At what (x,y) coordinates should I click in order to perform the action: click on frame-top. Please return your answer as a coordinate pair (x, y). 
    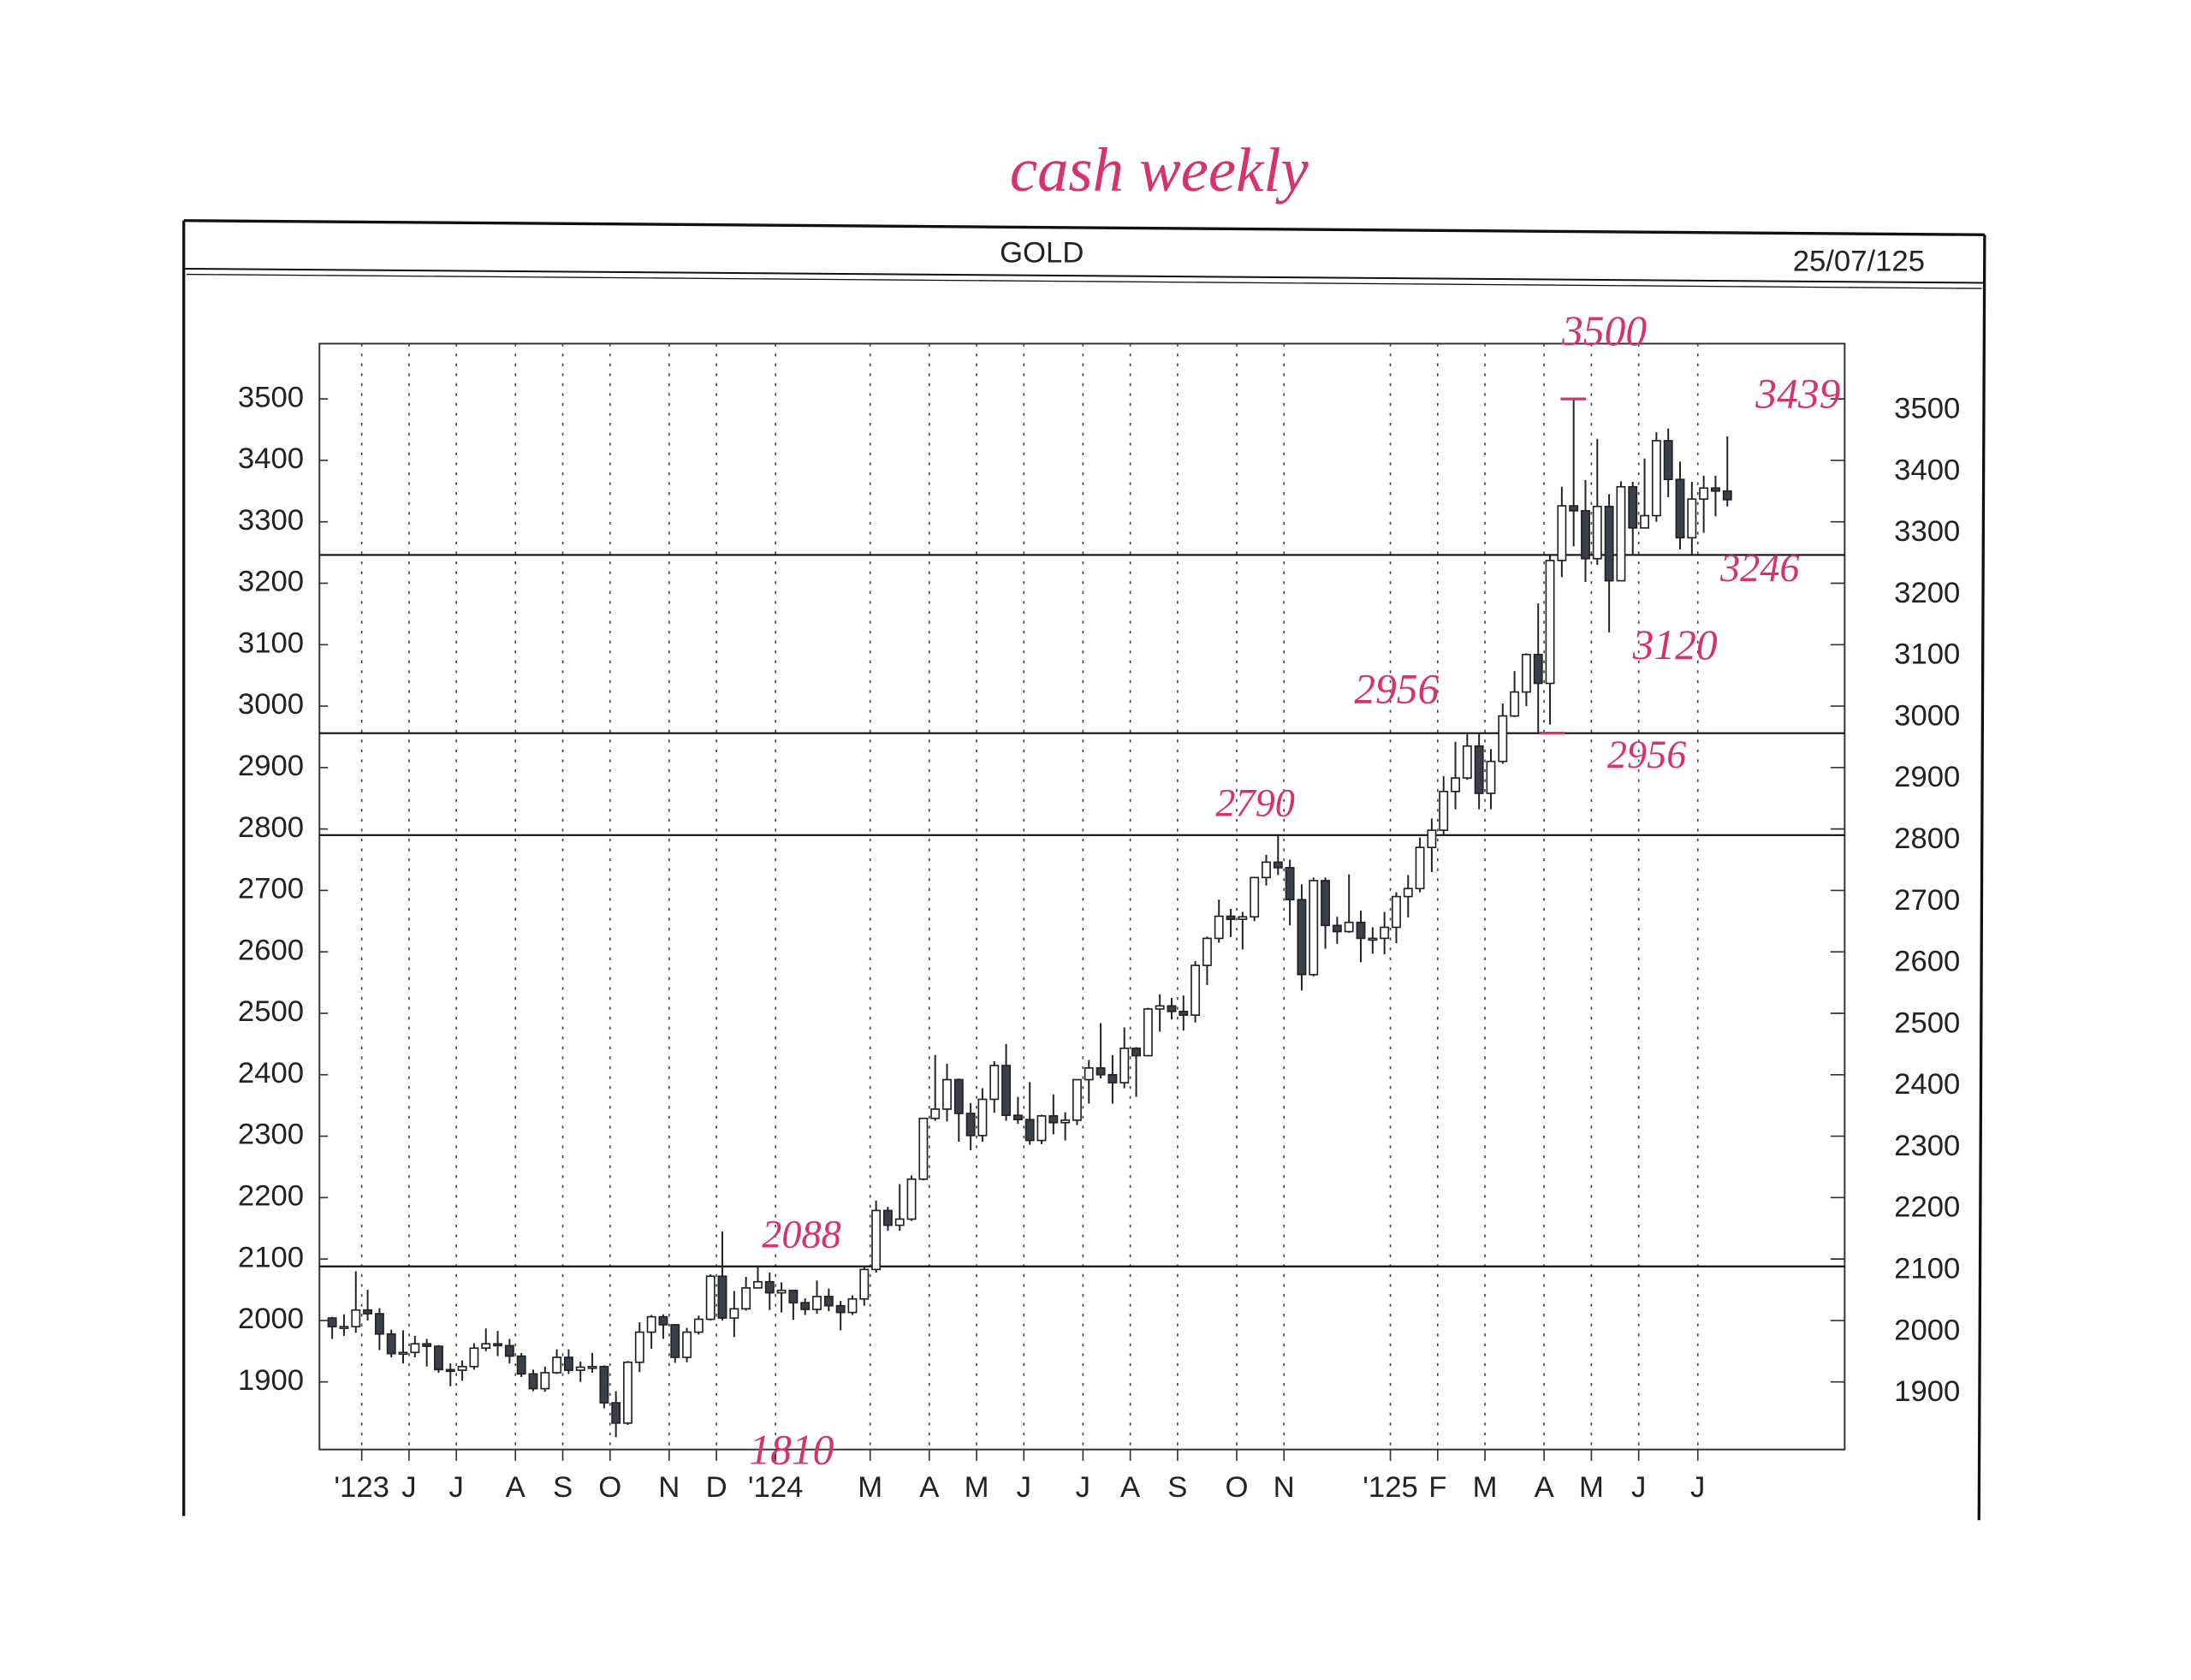
    Looking at the image, I should click on (1084, 228).